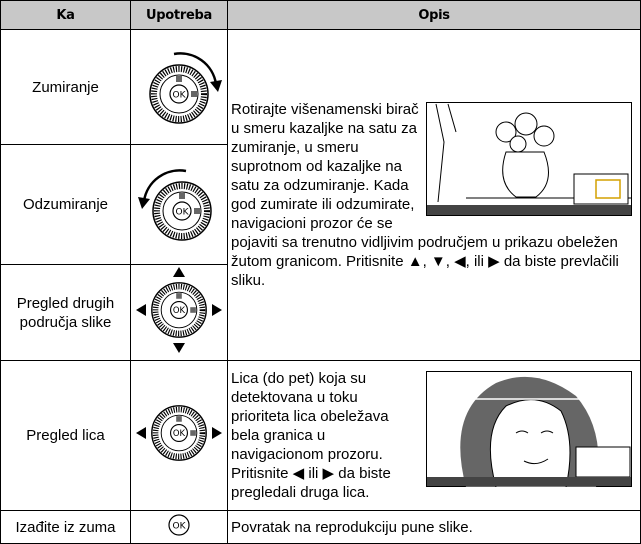 This screenshot has width=641, height=544. I want to click on button-label: OK, so click(180, 526).